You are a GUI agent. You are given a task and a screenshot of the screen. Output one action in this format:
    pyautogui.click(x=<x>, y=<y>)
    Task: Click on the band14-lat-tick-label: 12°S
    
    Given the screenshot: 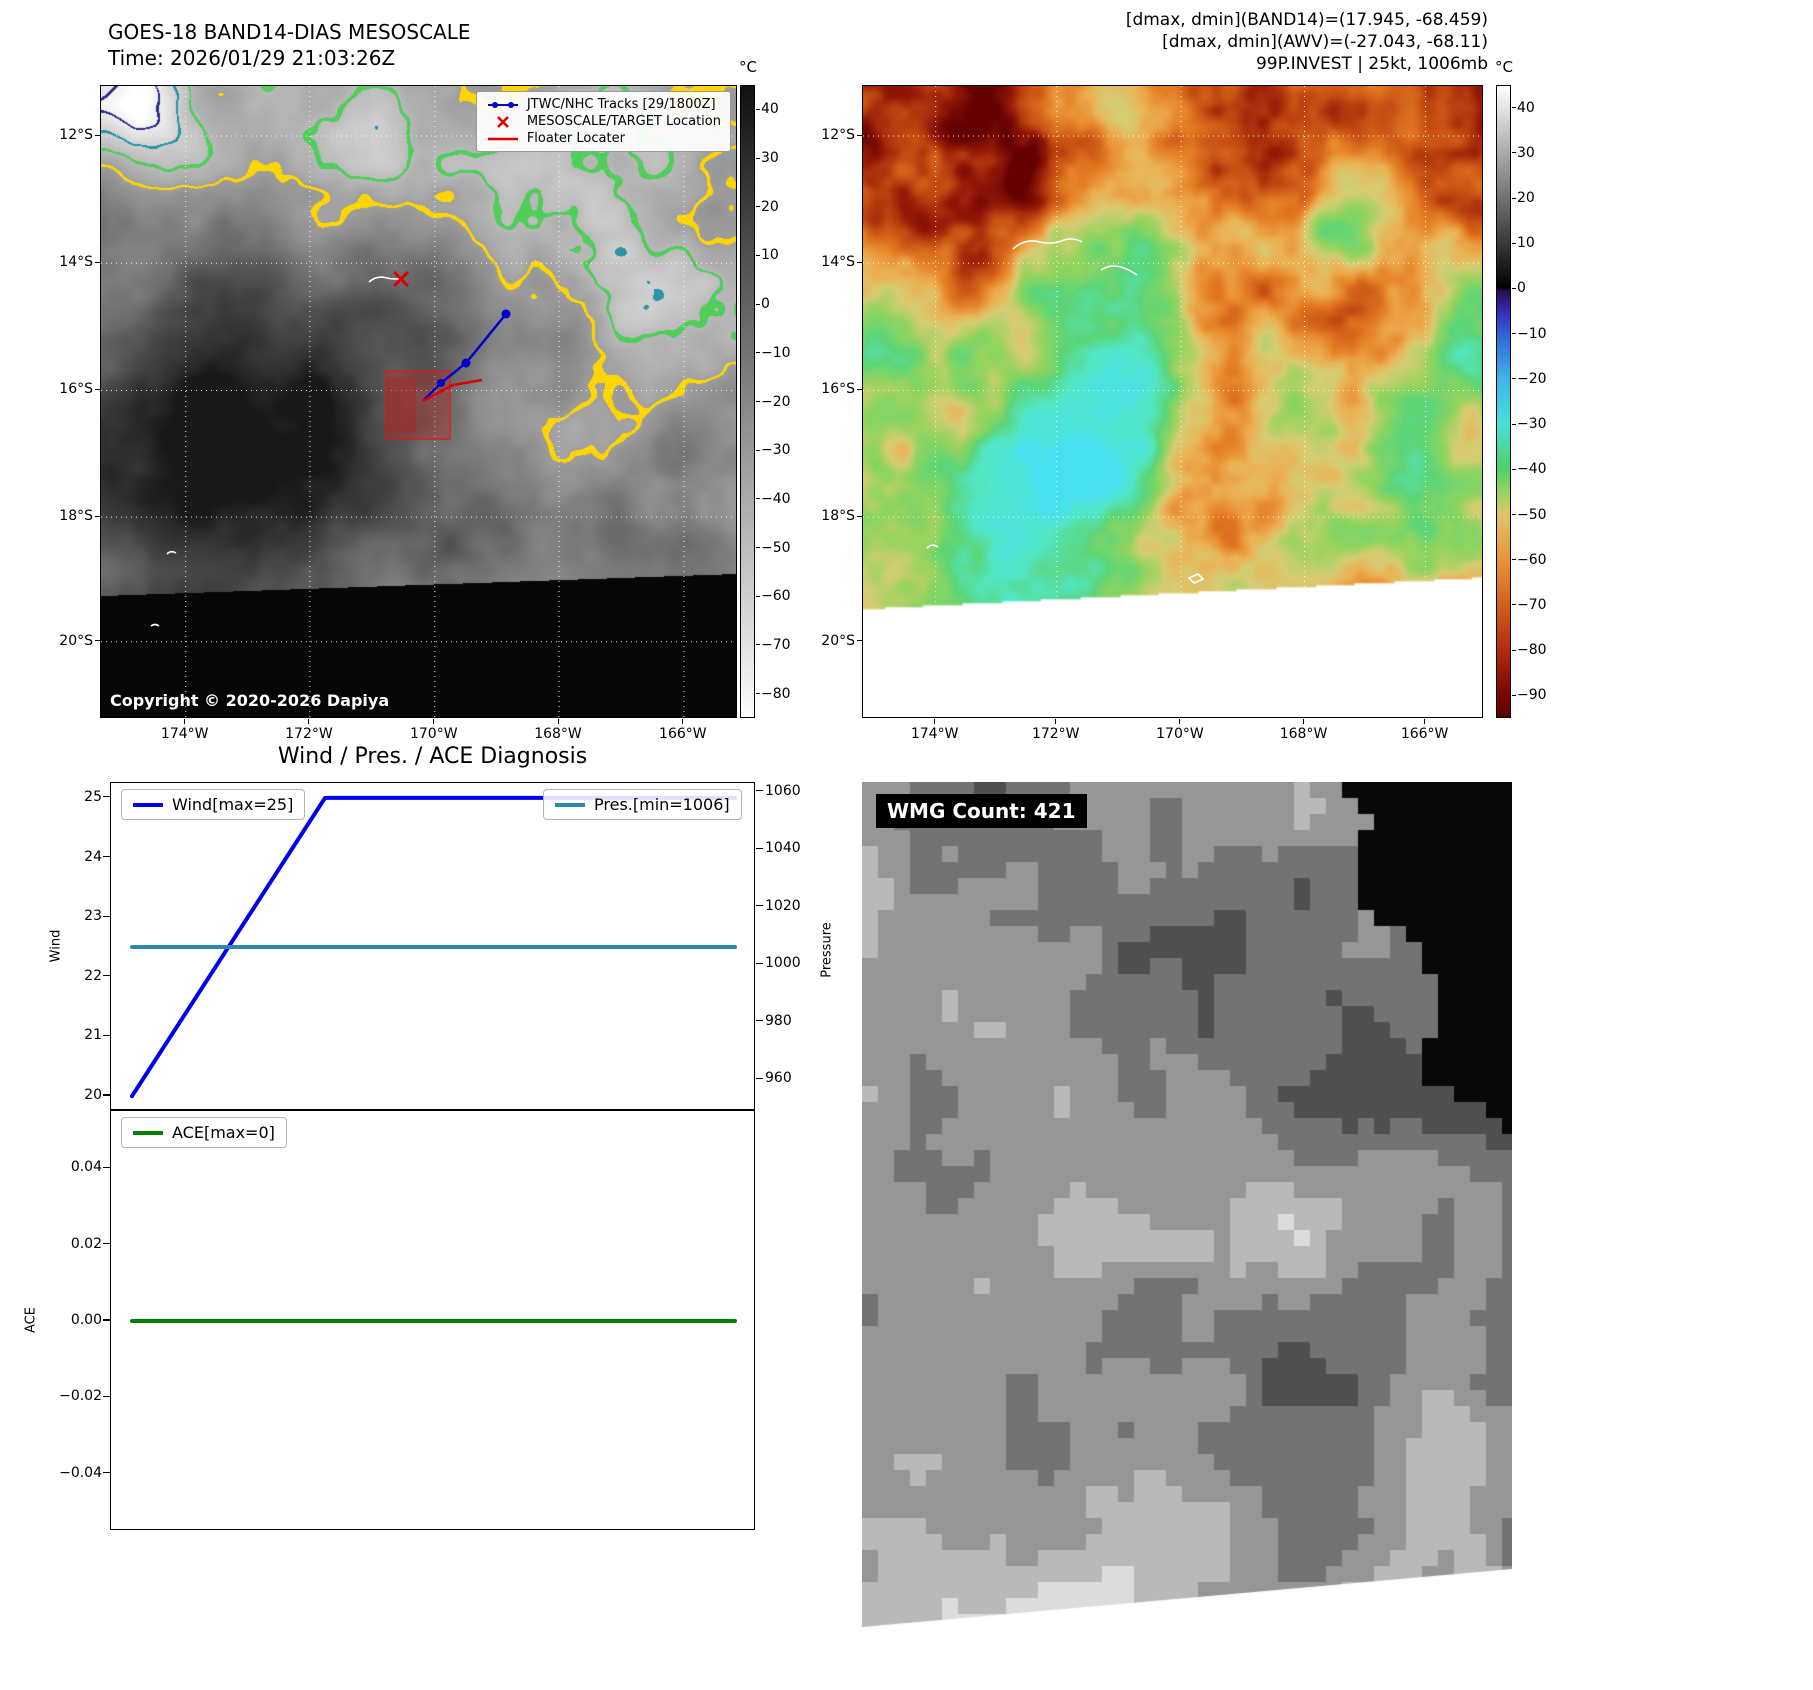 What is the action you would take?
    pyautogui.click(x=76, y=135)
    